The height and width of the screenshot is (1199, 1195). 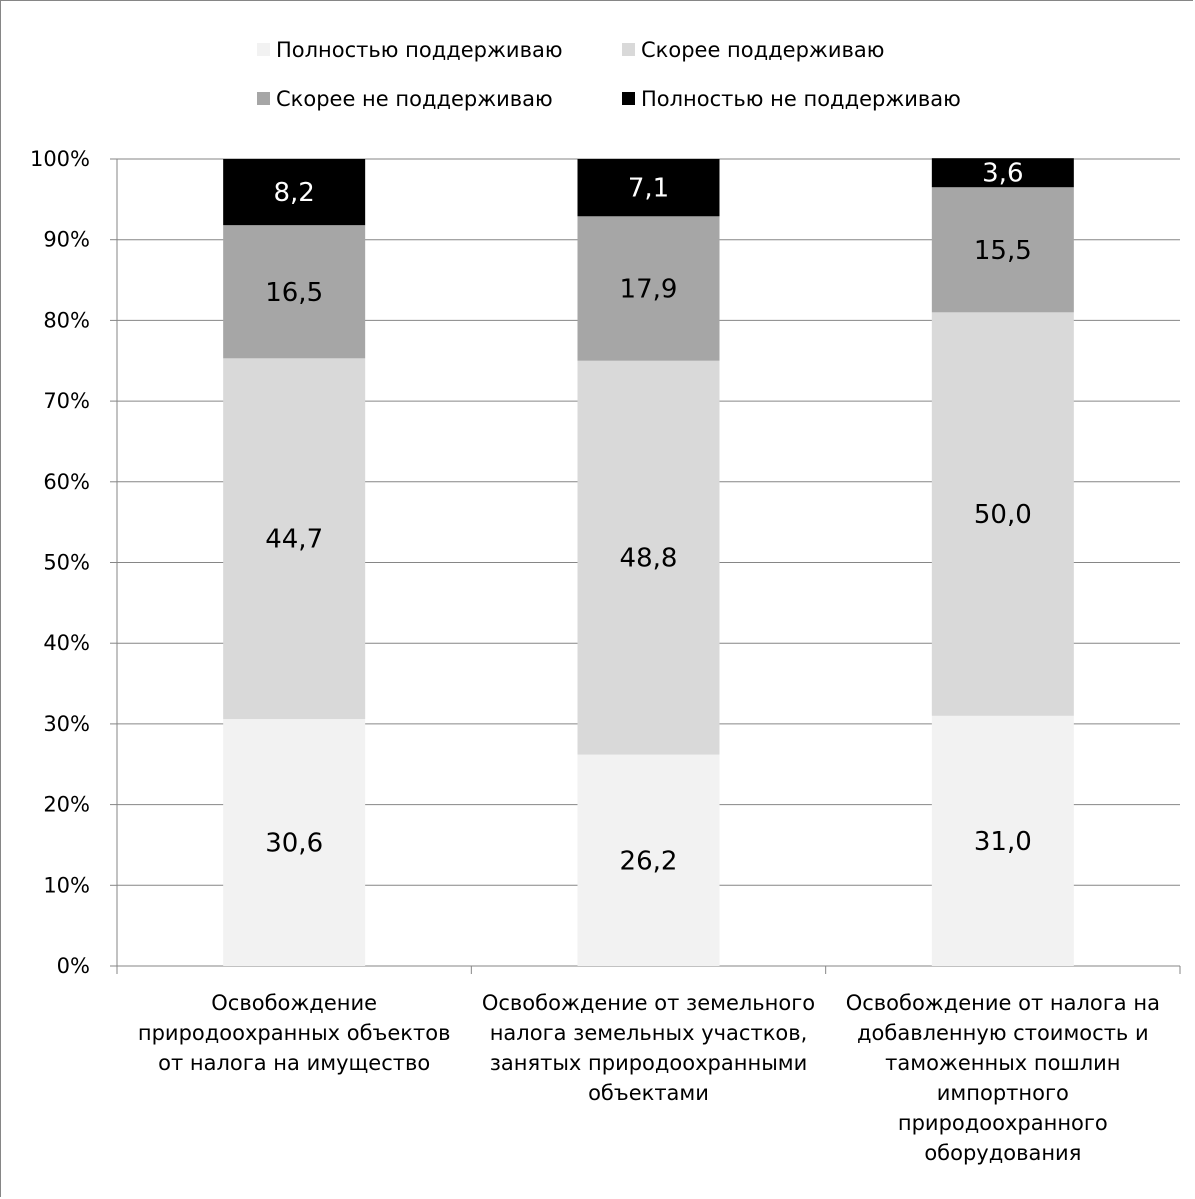 I want to click on data-label: 31,0, so click(x=1003, y=842).